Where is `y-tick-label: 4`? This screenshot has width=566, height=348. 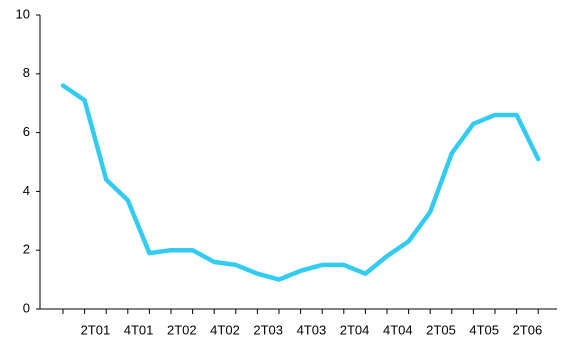 y-tick-label: 4 is located at coordinates (26, 190).